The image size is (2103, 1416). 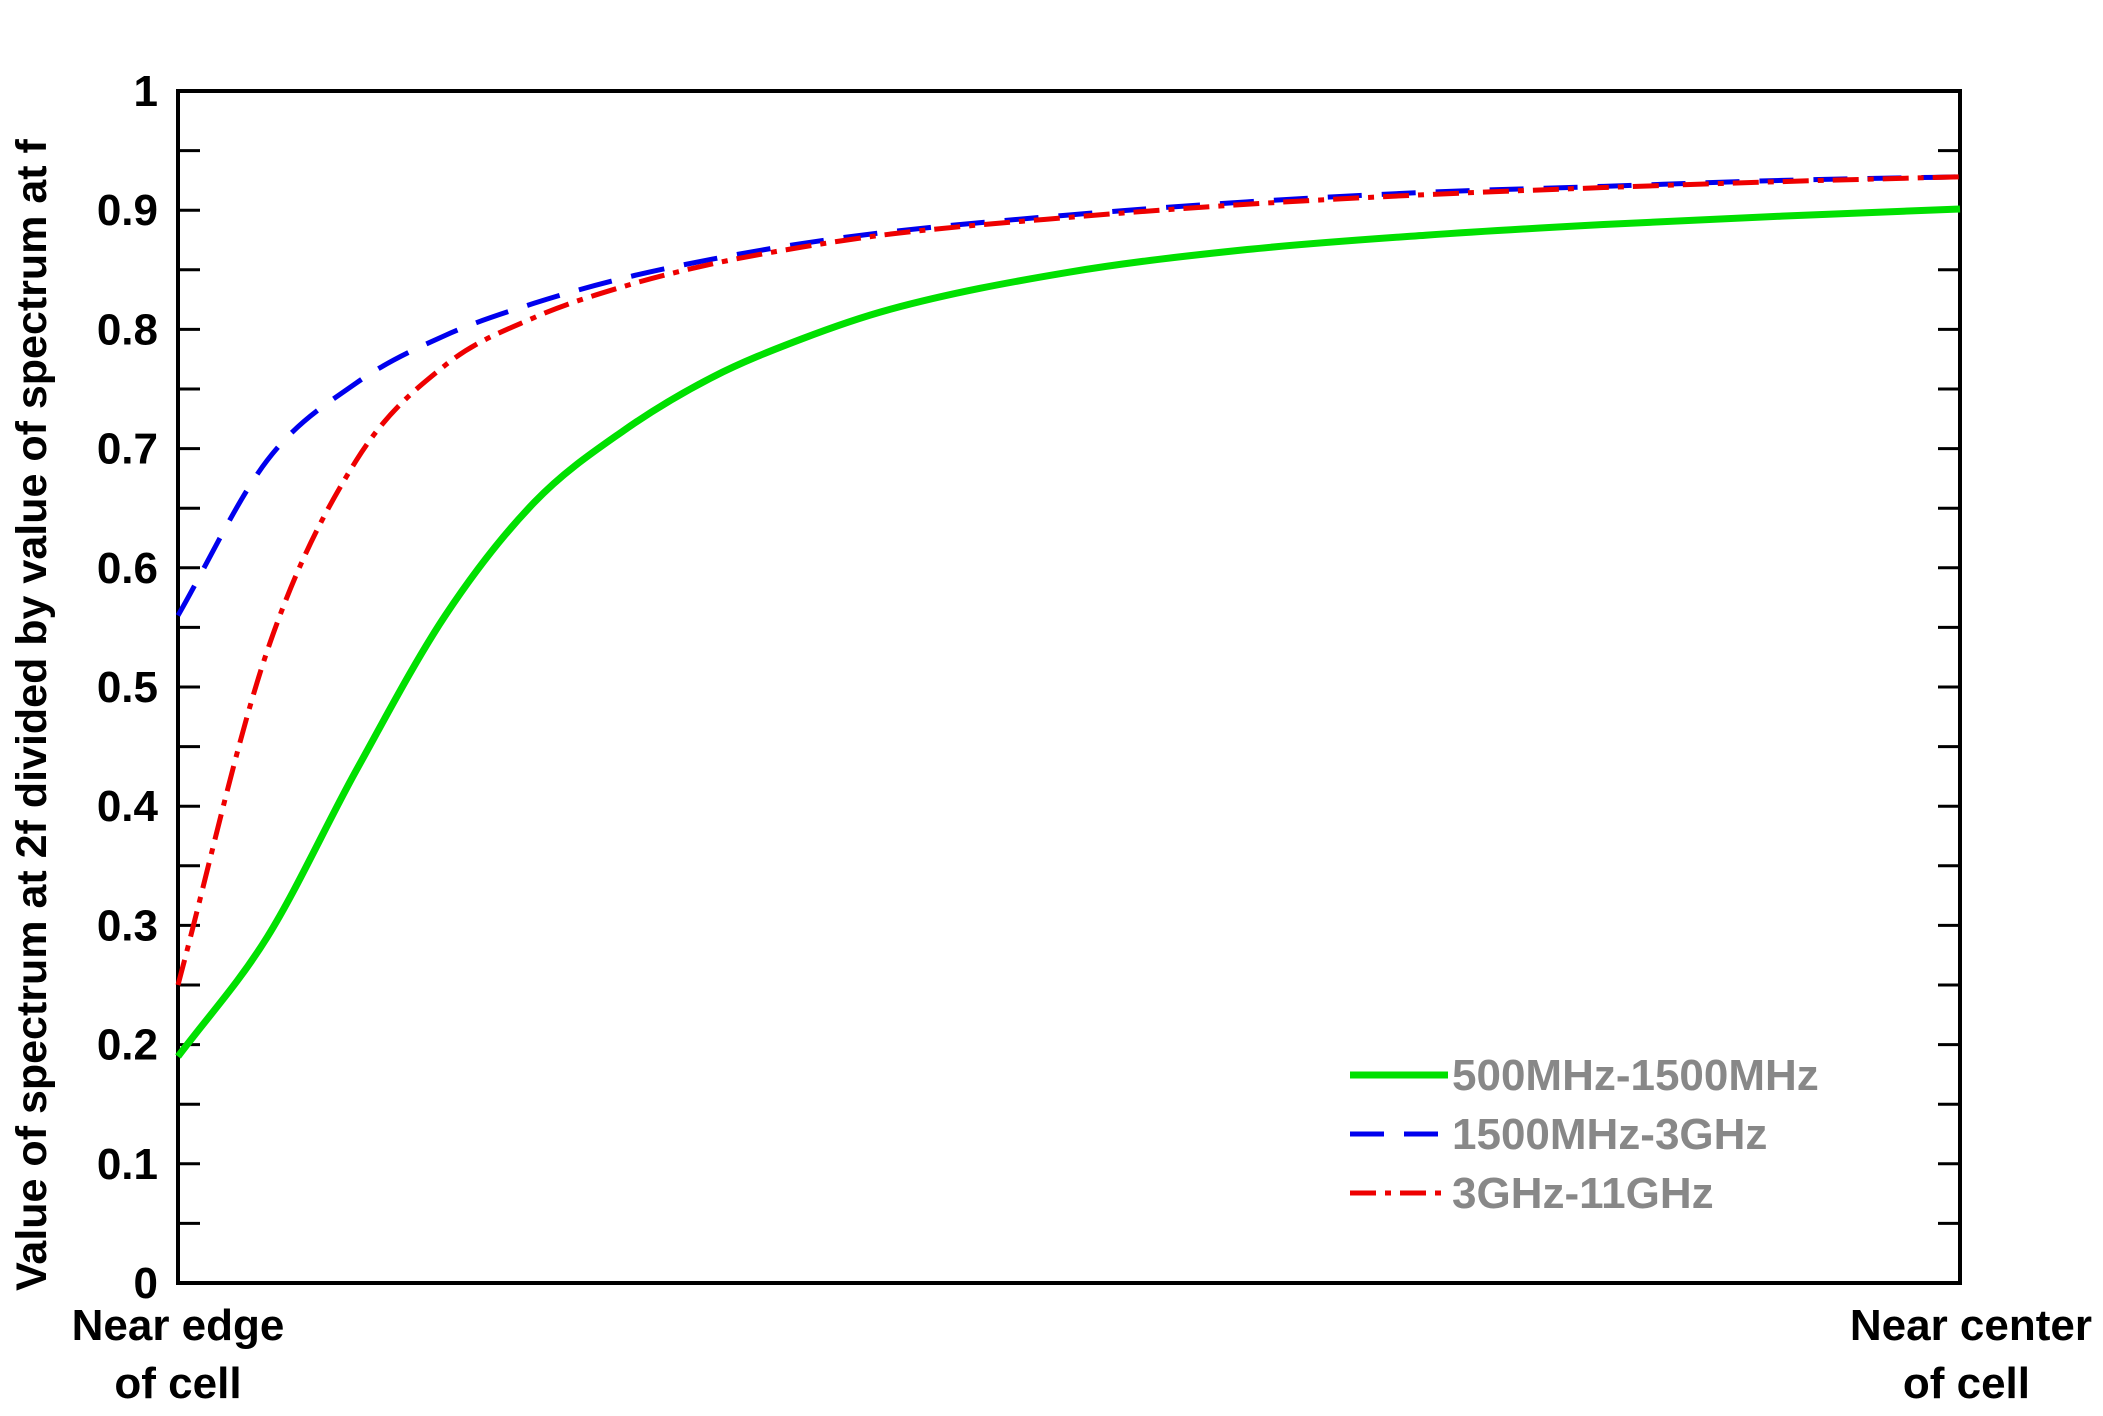 What do you see at coordinates (127, 568) in the screenshot?
I see `y-tick-label: 0.6` at bounding box center [127, 568].